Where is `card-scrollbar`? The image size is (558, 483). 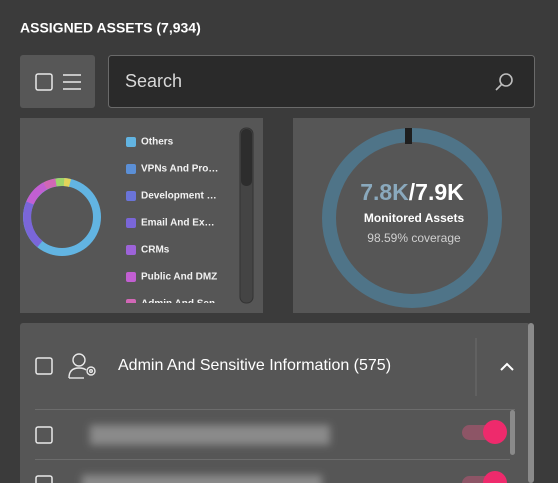 card-scrollbar is located at coordinates (531, 403).